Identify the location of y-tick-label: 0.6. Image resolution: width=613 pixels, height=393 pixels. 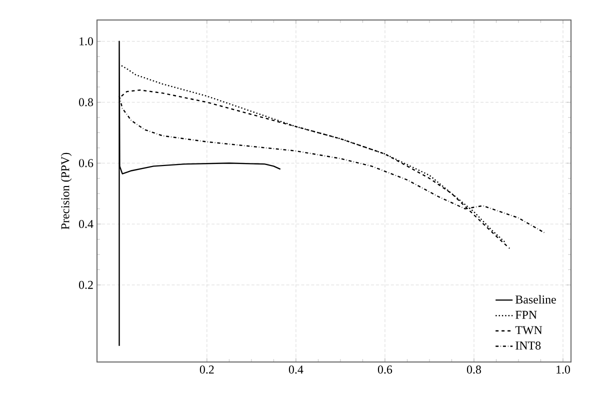
(86, 163).